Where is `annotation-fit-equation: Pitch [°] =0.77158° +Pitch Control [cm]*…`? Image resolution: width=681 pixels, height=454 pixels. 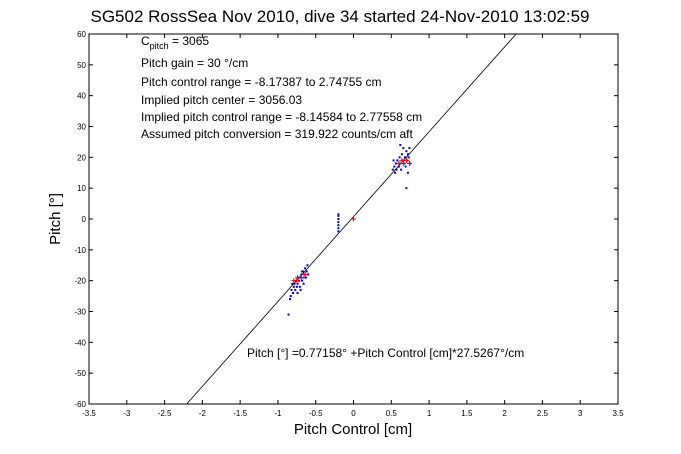 annotation-fit-equation: Pitch [°] =0.77158° +Pitch Control [cm]*… is located at coordinates (385, 353).